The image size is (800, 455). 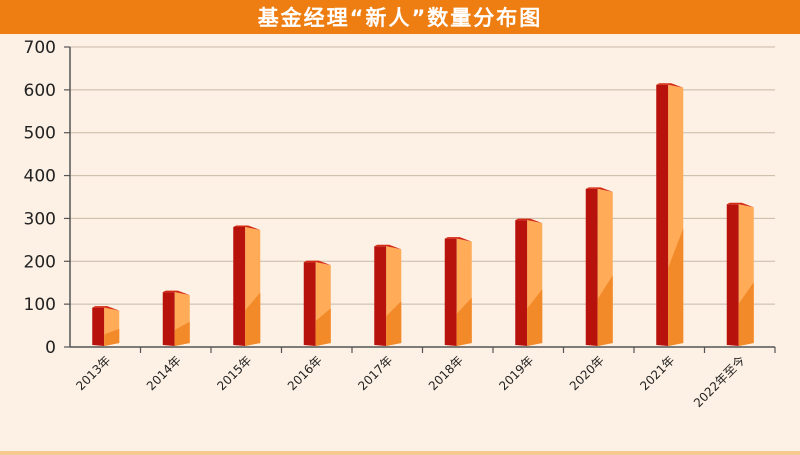 I want to click on x-tick-label: 2014年, so click(x=164, y=373).